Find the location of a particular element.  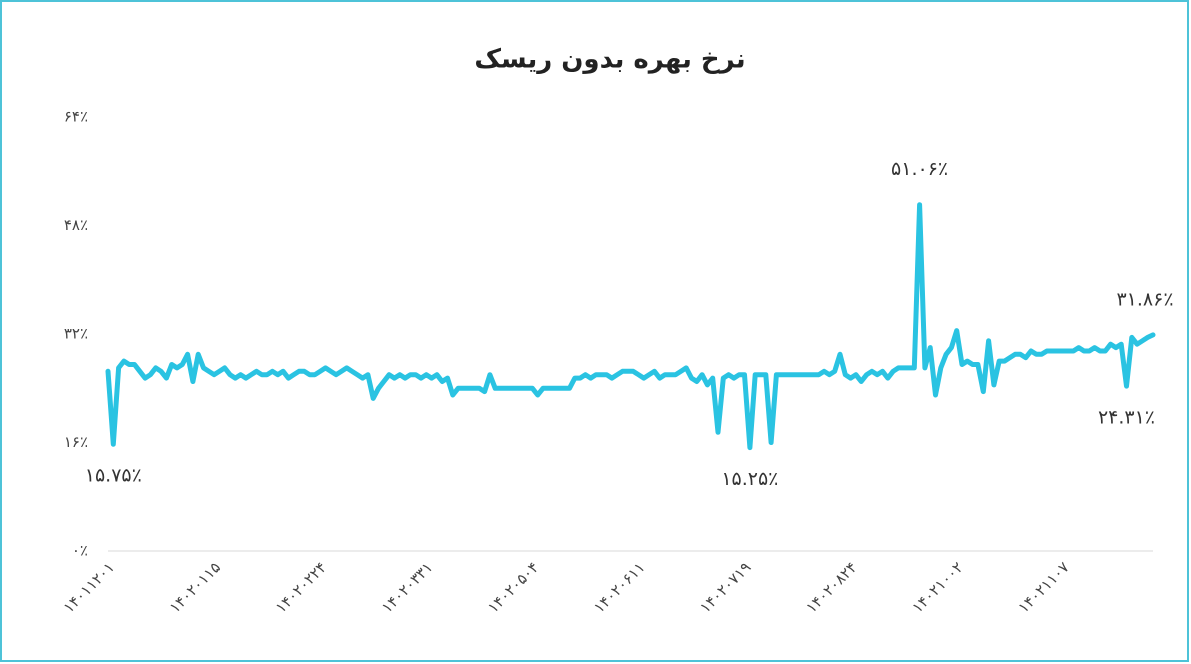

data-label: ۱۵.۲۵٪ is located at coordinates (749, 479).